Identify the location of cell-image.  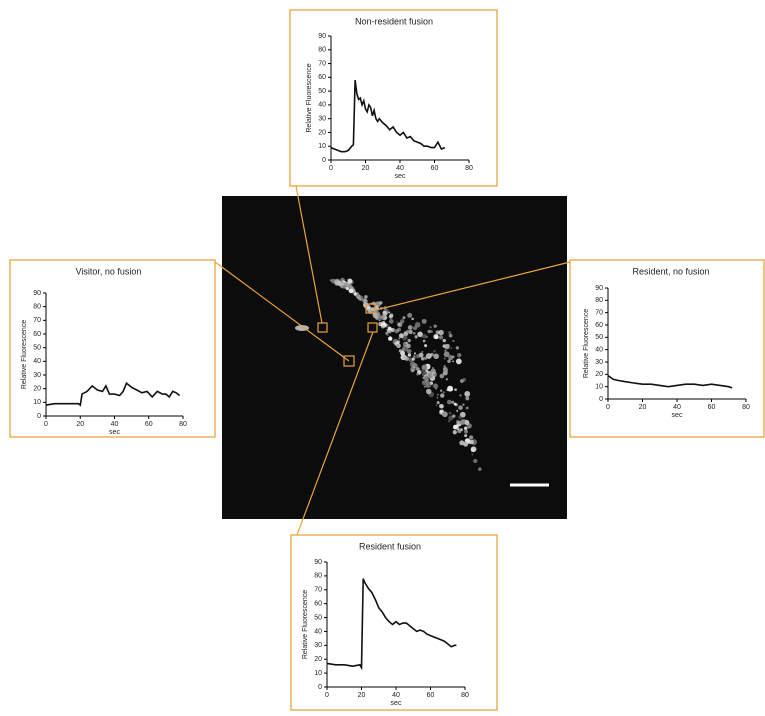
(388, 374).